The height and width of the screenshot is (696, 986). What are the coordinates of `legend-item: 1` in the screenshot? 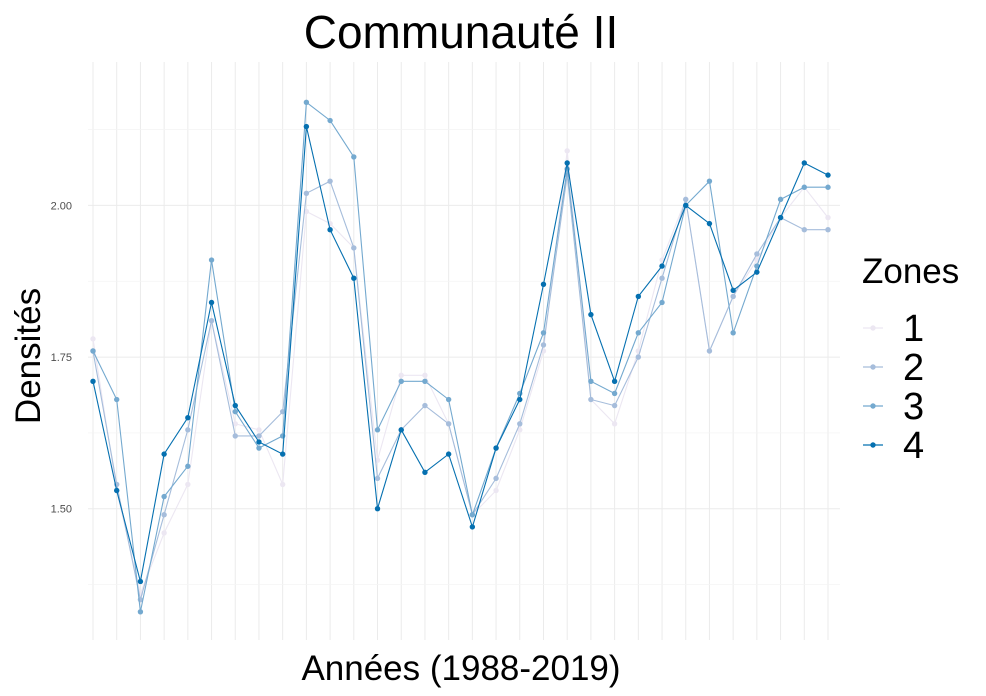 It's located at (893, 329).